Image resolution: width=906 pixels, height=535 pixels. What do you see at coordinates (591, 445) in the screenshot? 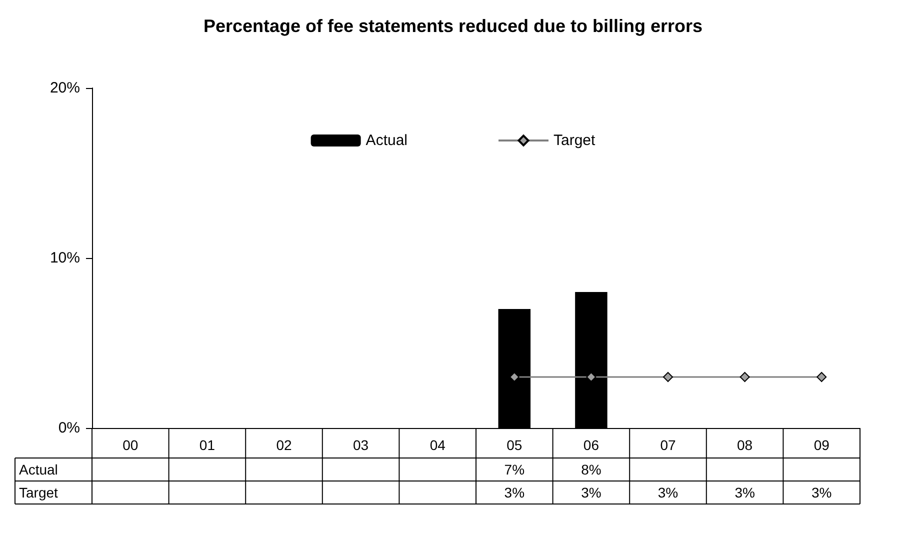
I see `x-tick-label: 06` at bounding box center [591, 445].